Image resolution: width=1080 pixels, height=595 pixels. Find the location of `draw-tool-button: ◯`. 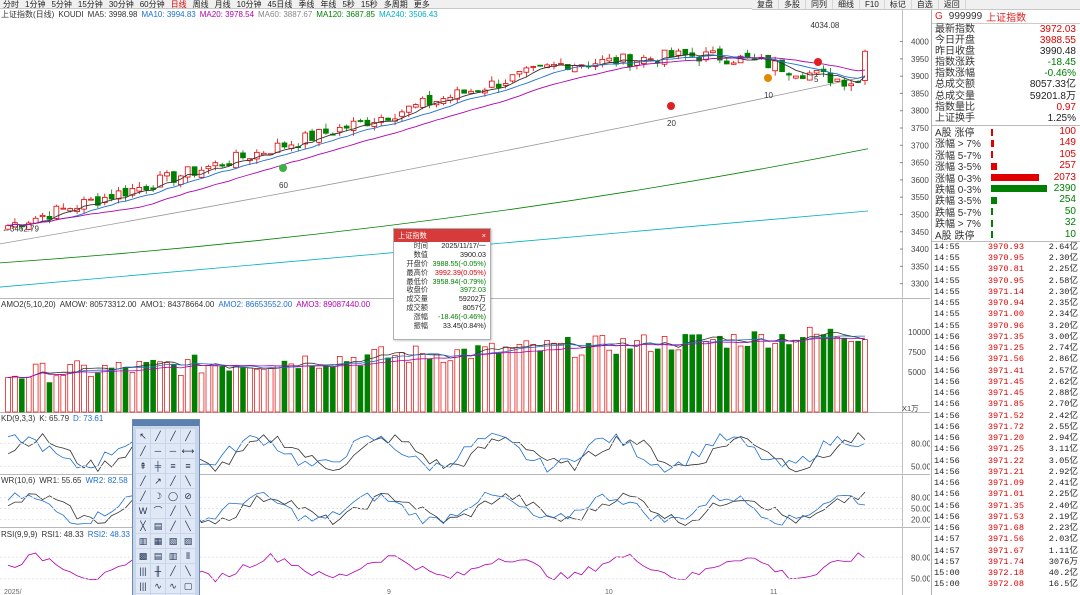

draw-tool-button: ◯ is located at coordinates (173, 496).